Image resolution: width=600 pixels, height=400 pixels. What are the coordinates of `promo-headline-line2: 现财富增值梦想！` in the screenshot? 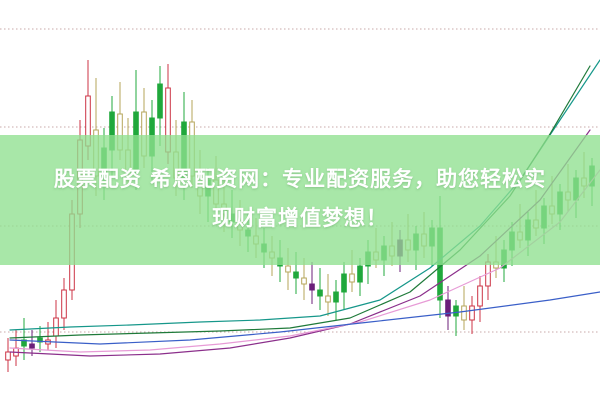 It's located at (300, 218).